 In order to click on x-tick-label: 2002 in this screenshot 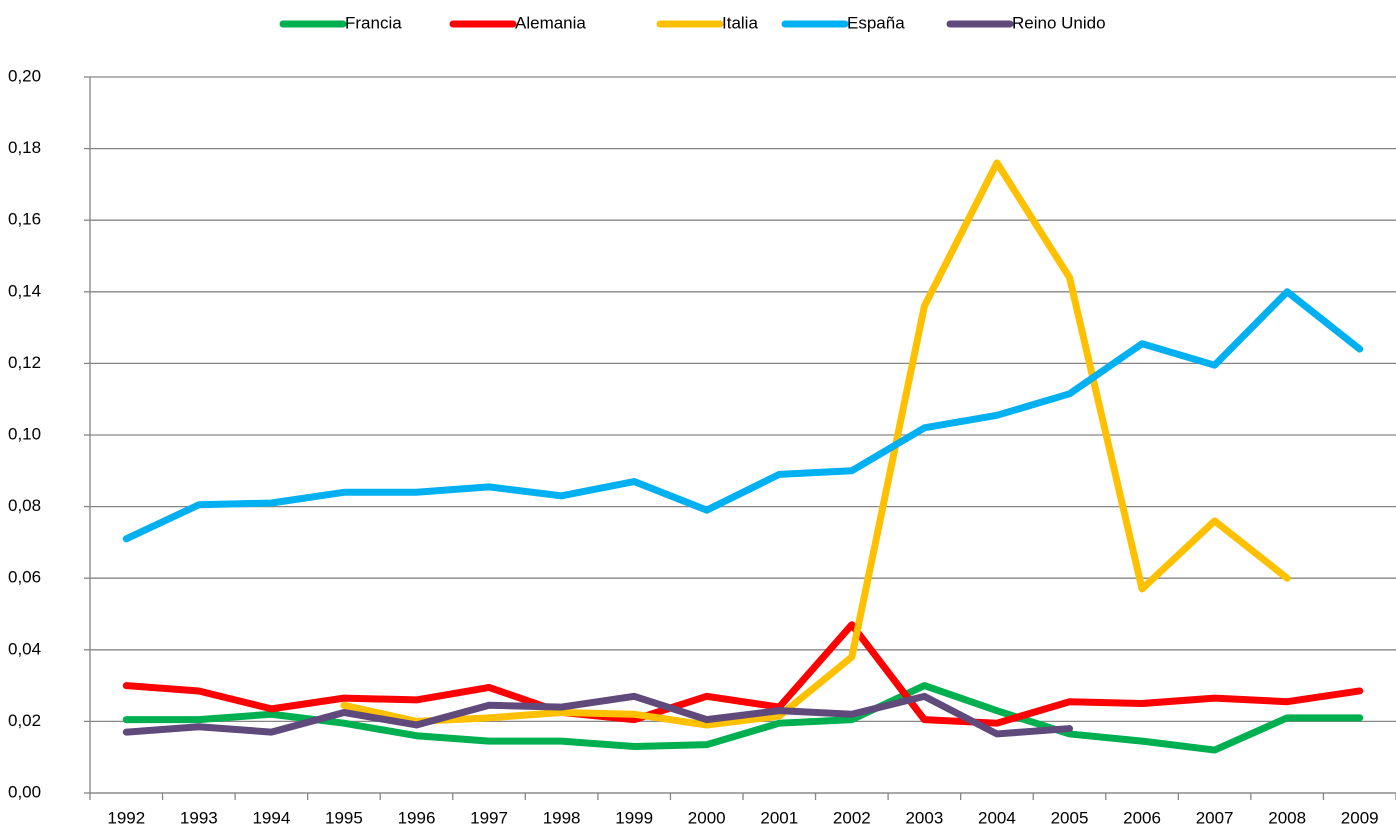, I will do `click(852, 817)`.